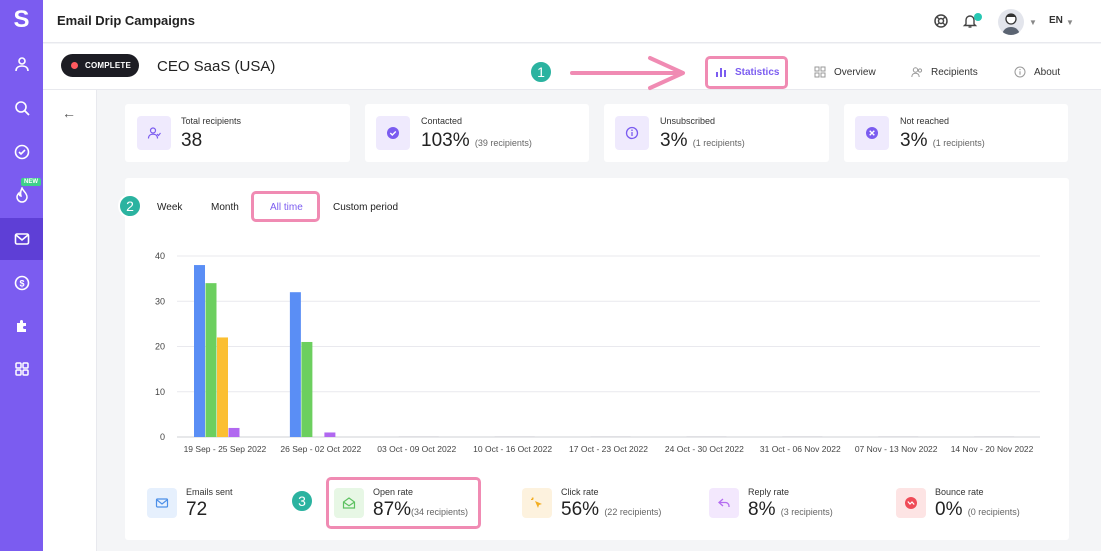 This screenshot has width=1101, height=551. Describe the element at coordinates (416, 449) in the screenshot. I see `x-tick-label: 03 Oct - 09 Oct 2022` at that location.